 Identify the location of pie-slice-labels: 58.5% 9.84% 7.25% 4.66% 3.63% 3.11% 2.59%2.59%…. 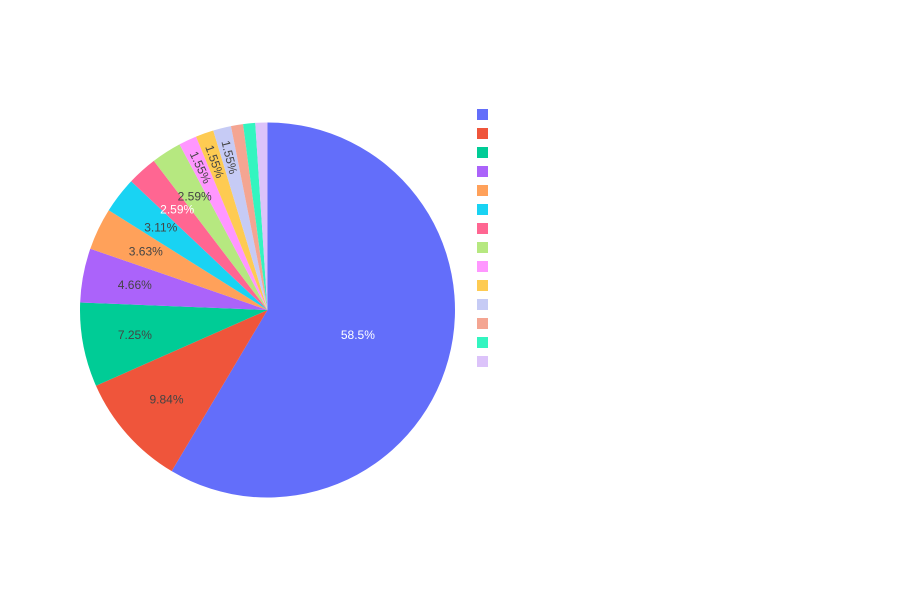
(246, 273).